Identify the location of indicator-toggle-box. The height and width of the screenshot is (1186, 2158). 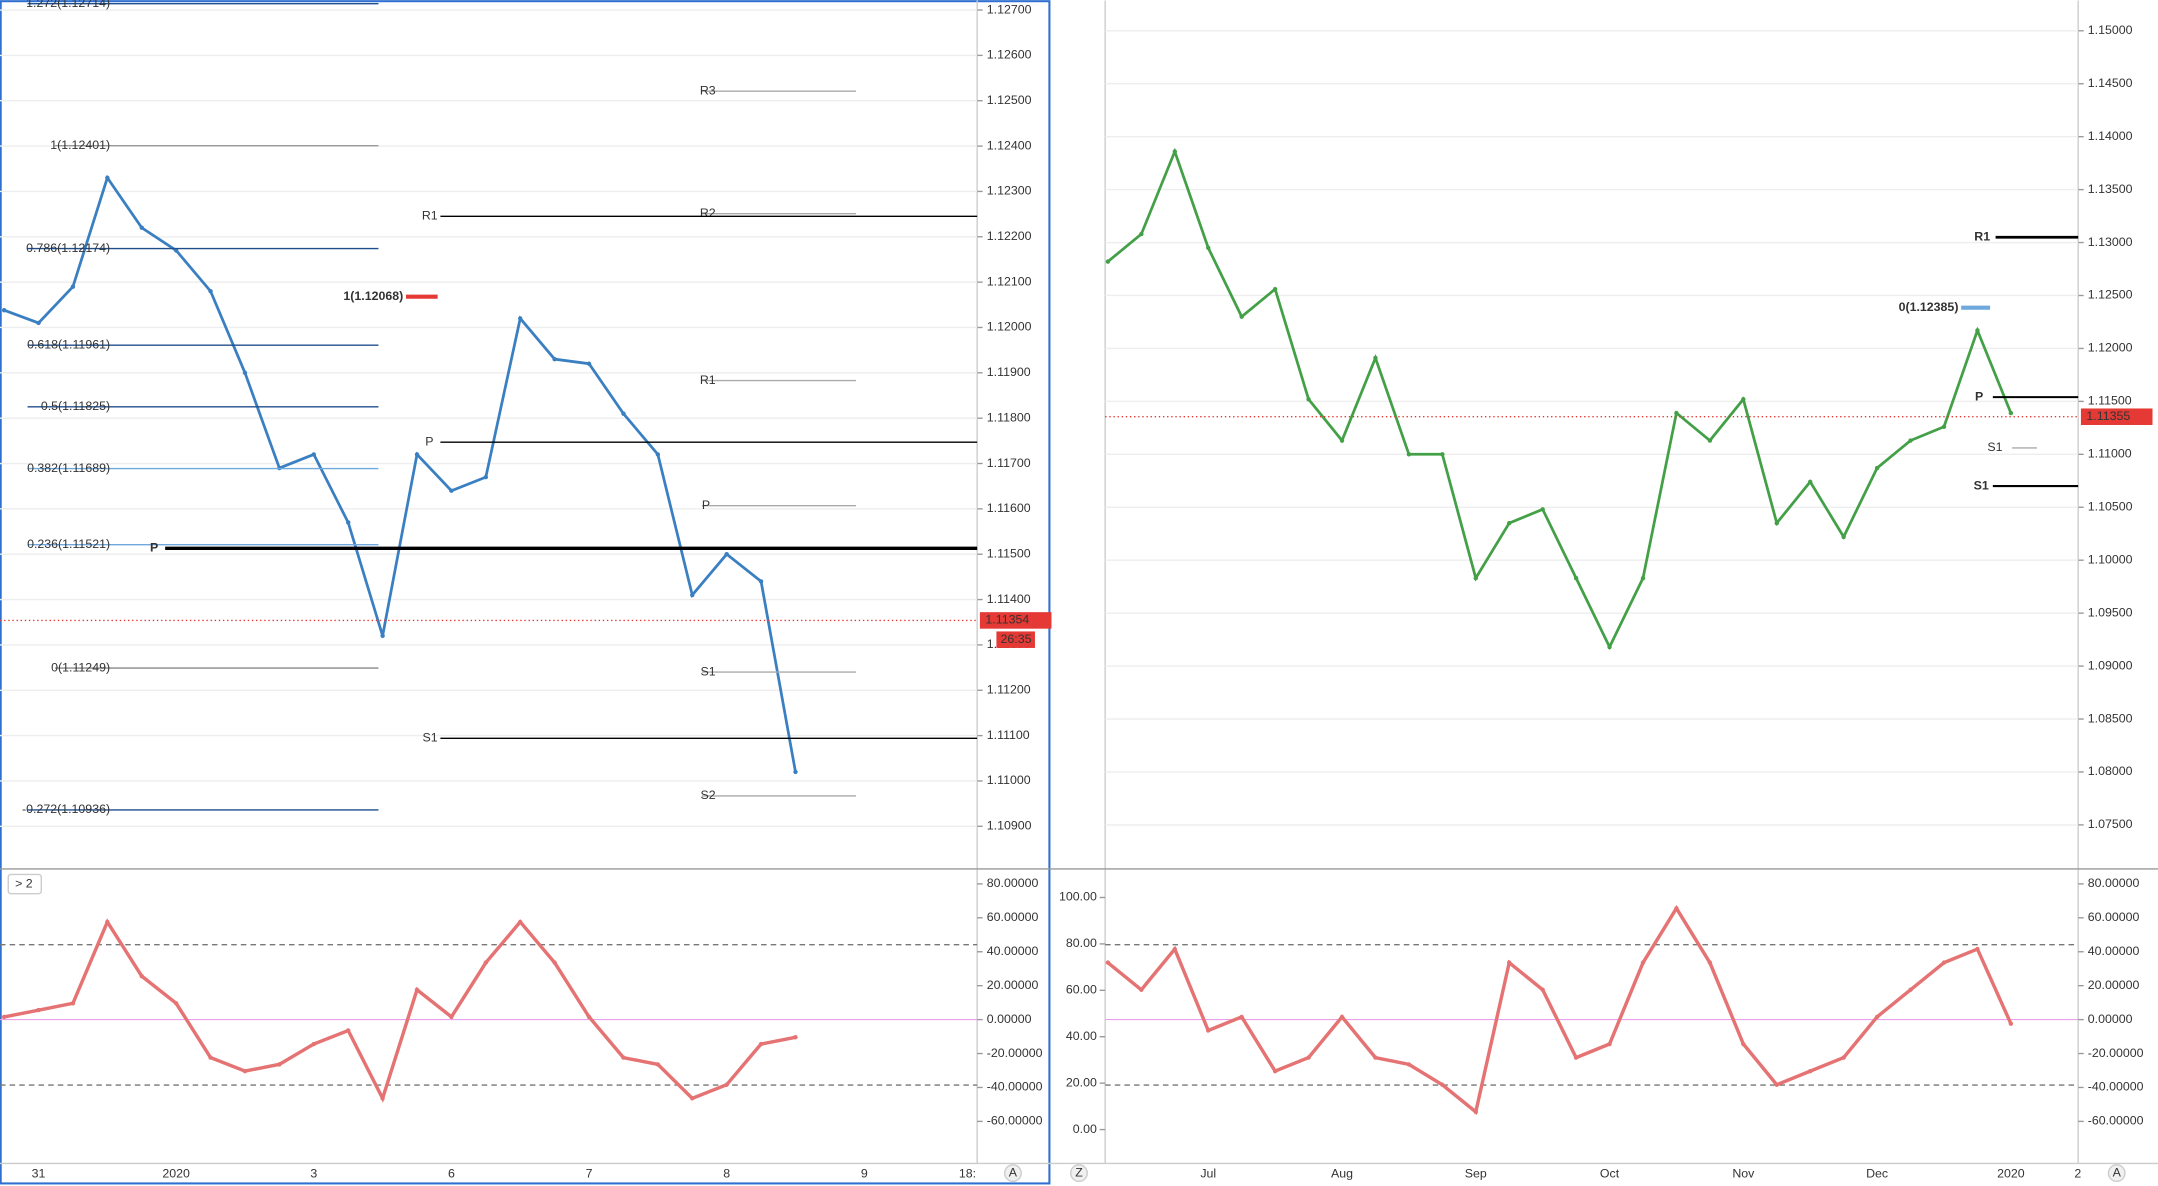
(24, 884).